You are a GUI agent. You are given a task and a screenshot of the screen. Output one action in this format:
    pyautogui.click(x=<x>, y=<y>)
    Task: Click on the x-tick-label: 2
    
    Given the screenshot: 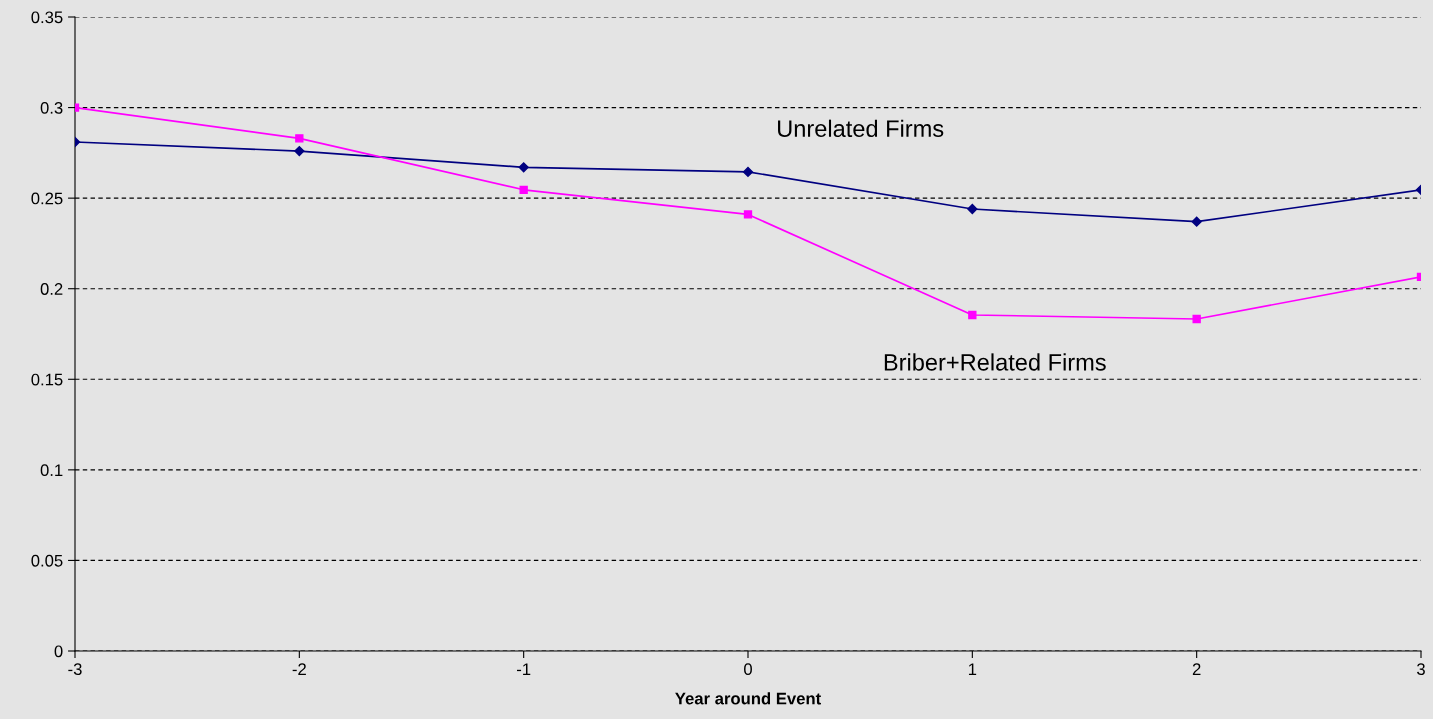 What is the action you would take?
    pyautogui.click(x=1196, y=669)
    